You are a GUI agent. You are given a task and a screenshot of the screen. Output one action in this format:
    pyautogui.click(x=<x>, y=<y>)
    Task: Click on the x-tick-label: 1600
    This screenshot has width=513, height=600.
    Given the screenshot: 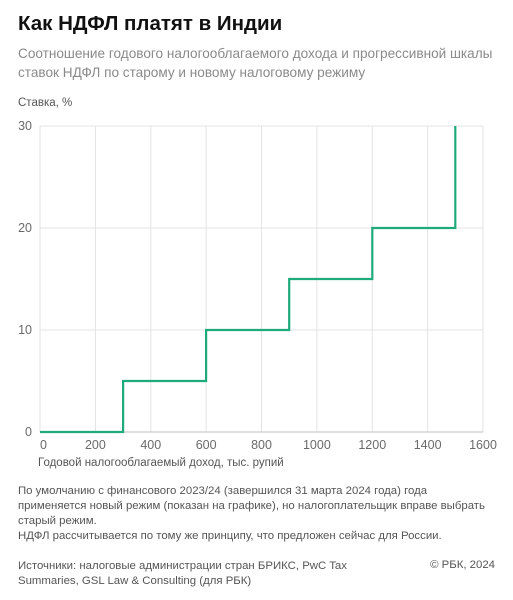 What is the action you would take?
    pyautogui.click(x=483, y=445)
    